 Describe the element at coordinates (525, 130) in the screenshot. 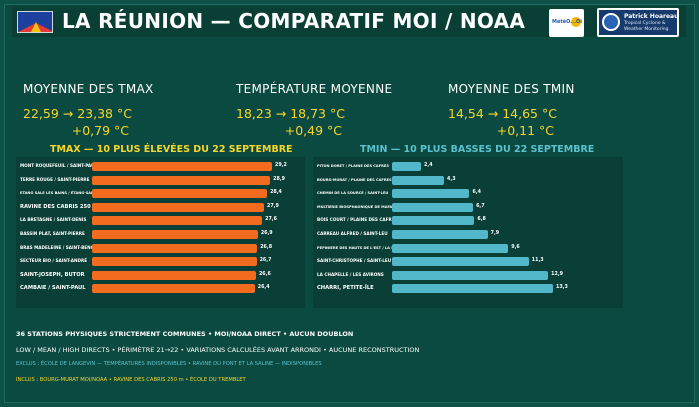

I see `stat-delta: +0,11 °C` at that location.